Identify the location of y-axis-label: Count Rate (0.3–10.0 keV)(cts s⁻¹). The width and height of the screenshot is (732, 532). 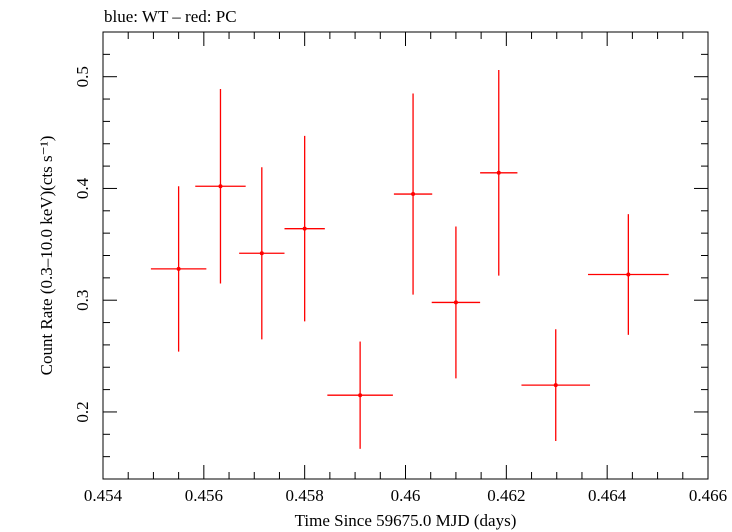
(46, 256).